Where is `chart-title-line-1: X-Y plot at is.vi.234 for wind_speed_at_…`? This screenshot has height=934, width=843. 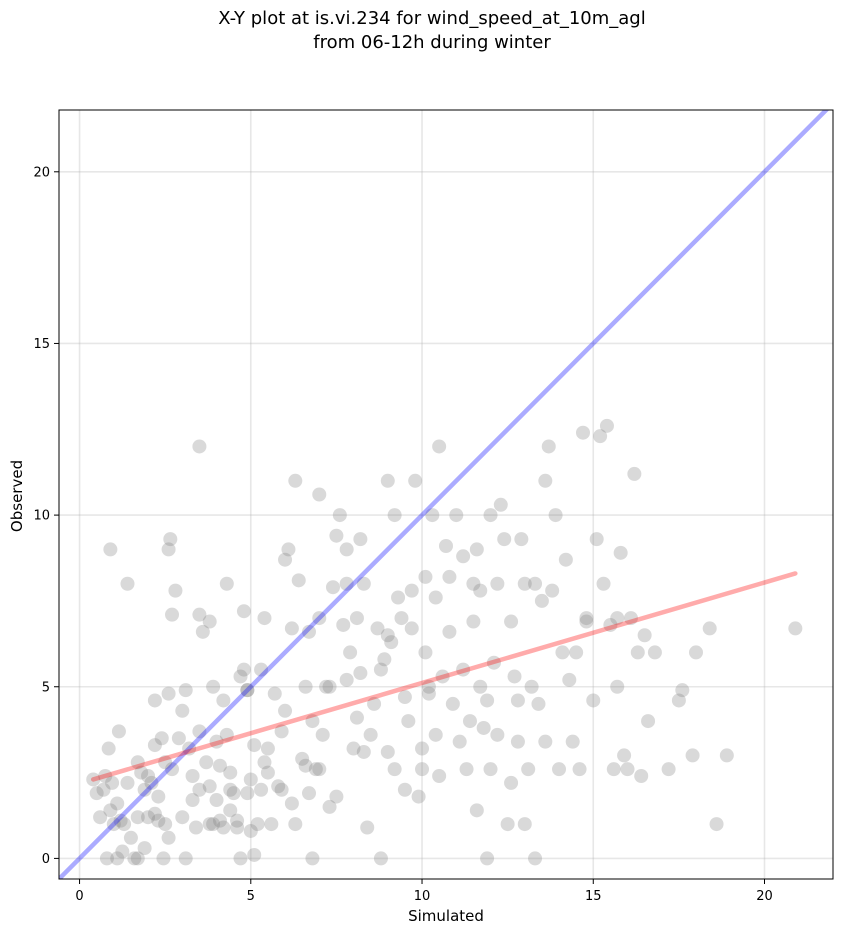
chart-title-line-1: X-Y plot at is.vi.234 for wind_speed_at_… is located at coordinates (431, 18).